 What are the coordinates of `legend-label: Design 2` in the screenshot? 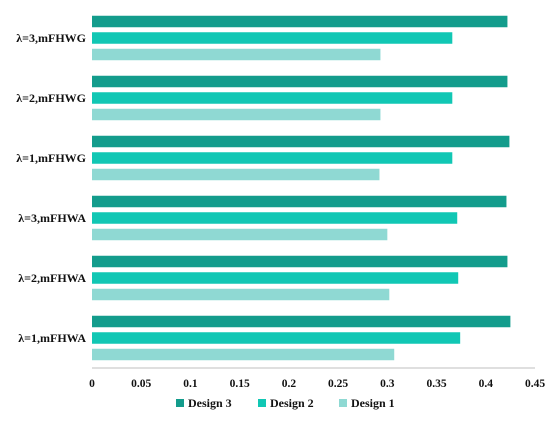 It's located at (292, 403).